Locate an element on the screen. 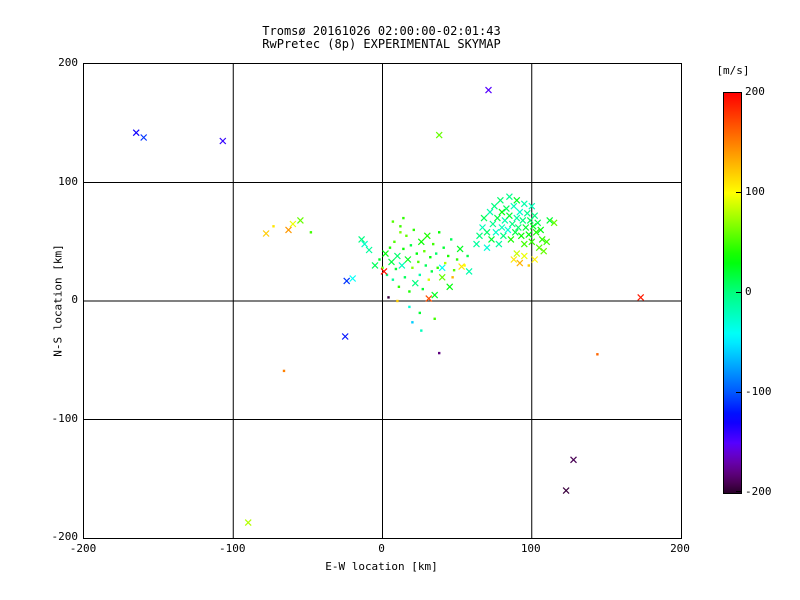 Image resolution: width=800 pixels, height=600 pixels. colorbar-tick-label: -200 is located at coordinates (758, 491).